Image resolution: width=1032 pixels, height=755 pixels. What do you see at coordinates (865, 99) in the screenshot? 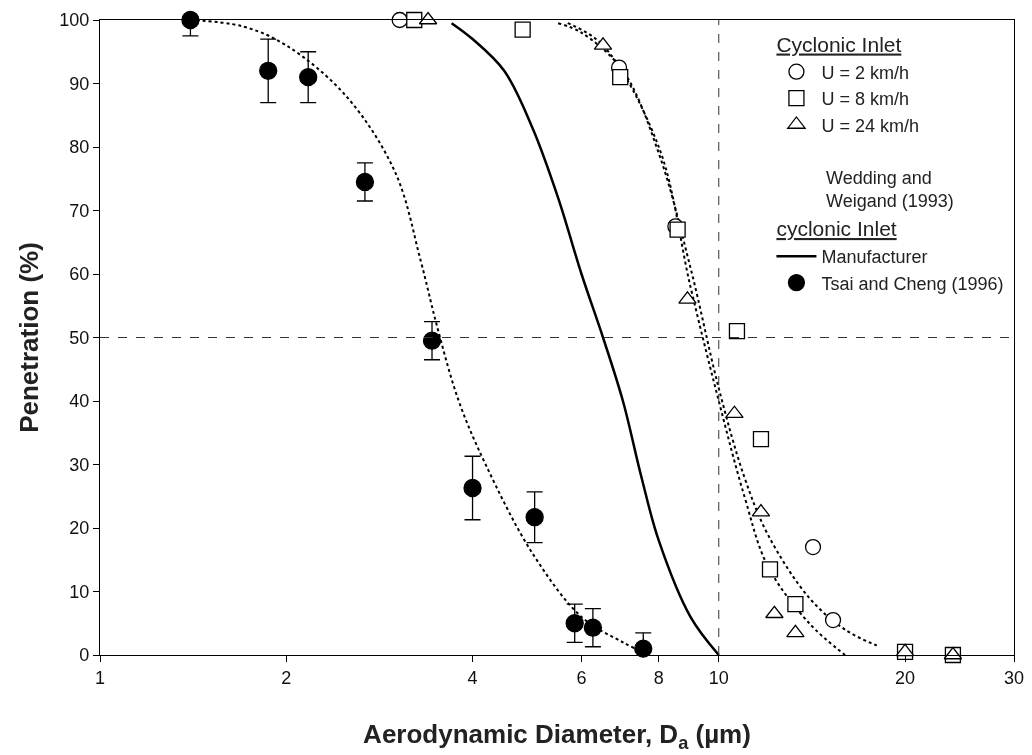
I see `legend-label: U = 8 km/h` at bounding box center [865, 99].